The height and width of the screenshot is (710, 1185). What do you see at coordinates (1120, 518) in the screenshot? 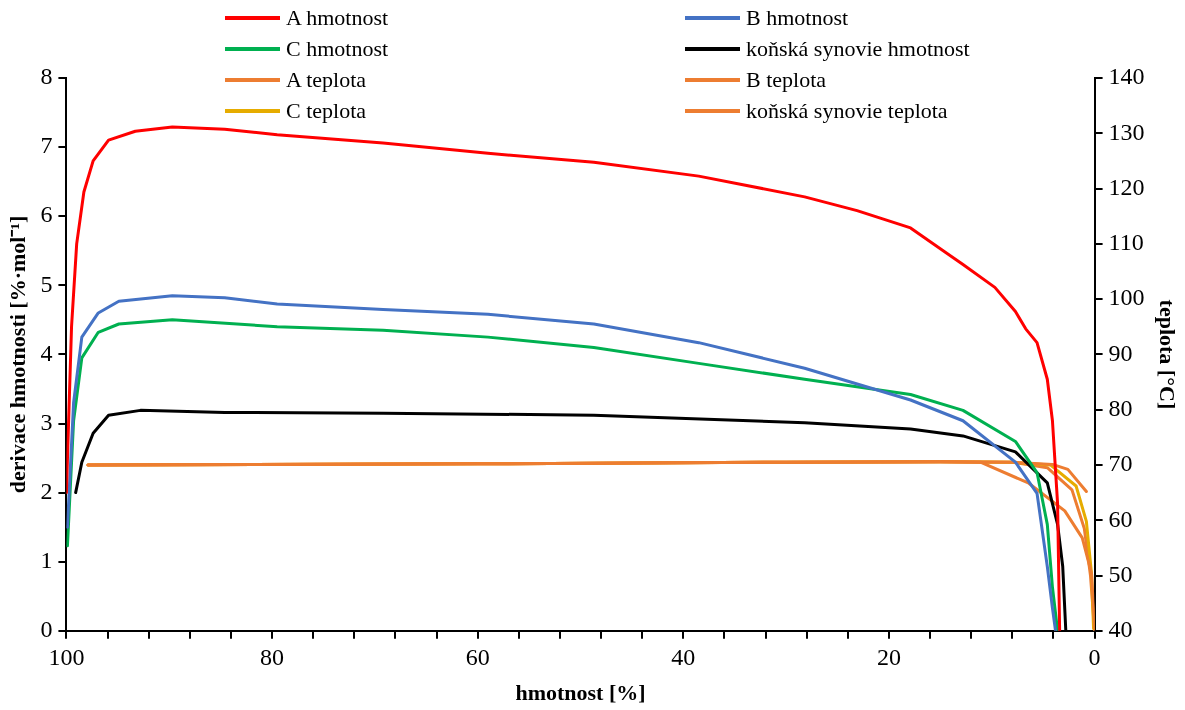
I see `y2-tick-label: 60` at bounding box center [1120, 518].